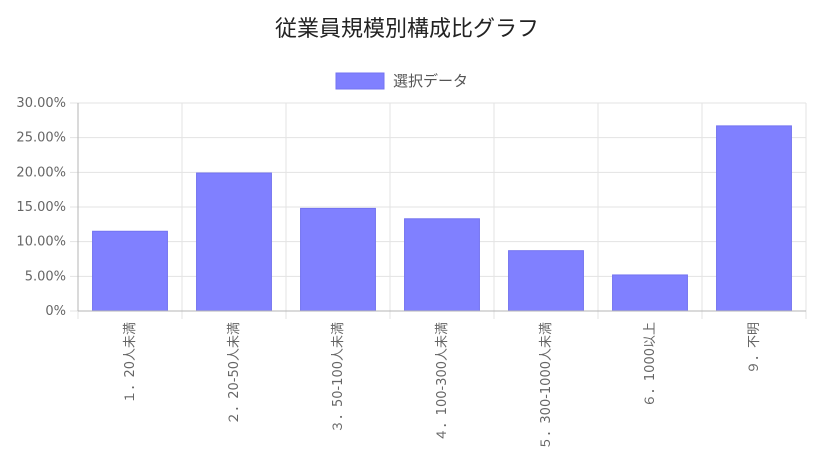 Image resolution: width=818 pixels, height=475 pixels. Describe the element at coordinates (754, 348) in the screenshot. I see `x-category-label: ９．不明` at that location.